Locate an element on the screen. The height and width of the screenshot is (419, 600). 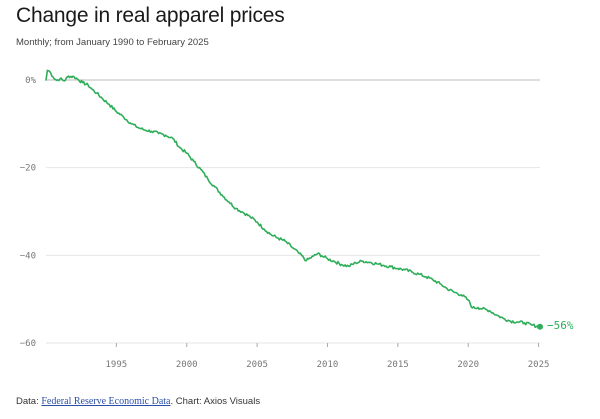
x-tick-label: 2000 is located at coordinates (187, 365).